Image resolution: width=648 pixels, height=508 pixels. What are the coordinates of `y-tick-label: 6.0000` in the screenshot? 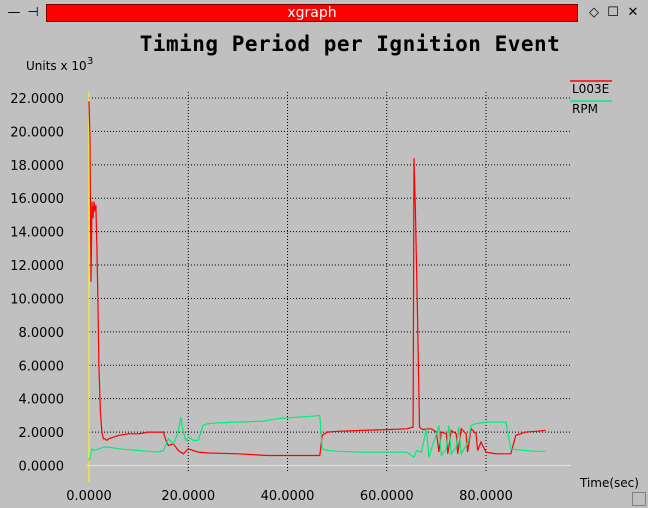 It's located at (42, 366).